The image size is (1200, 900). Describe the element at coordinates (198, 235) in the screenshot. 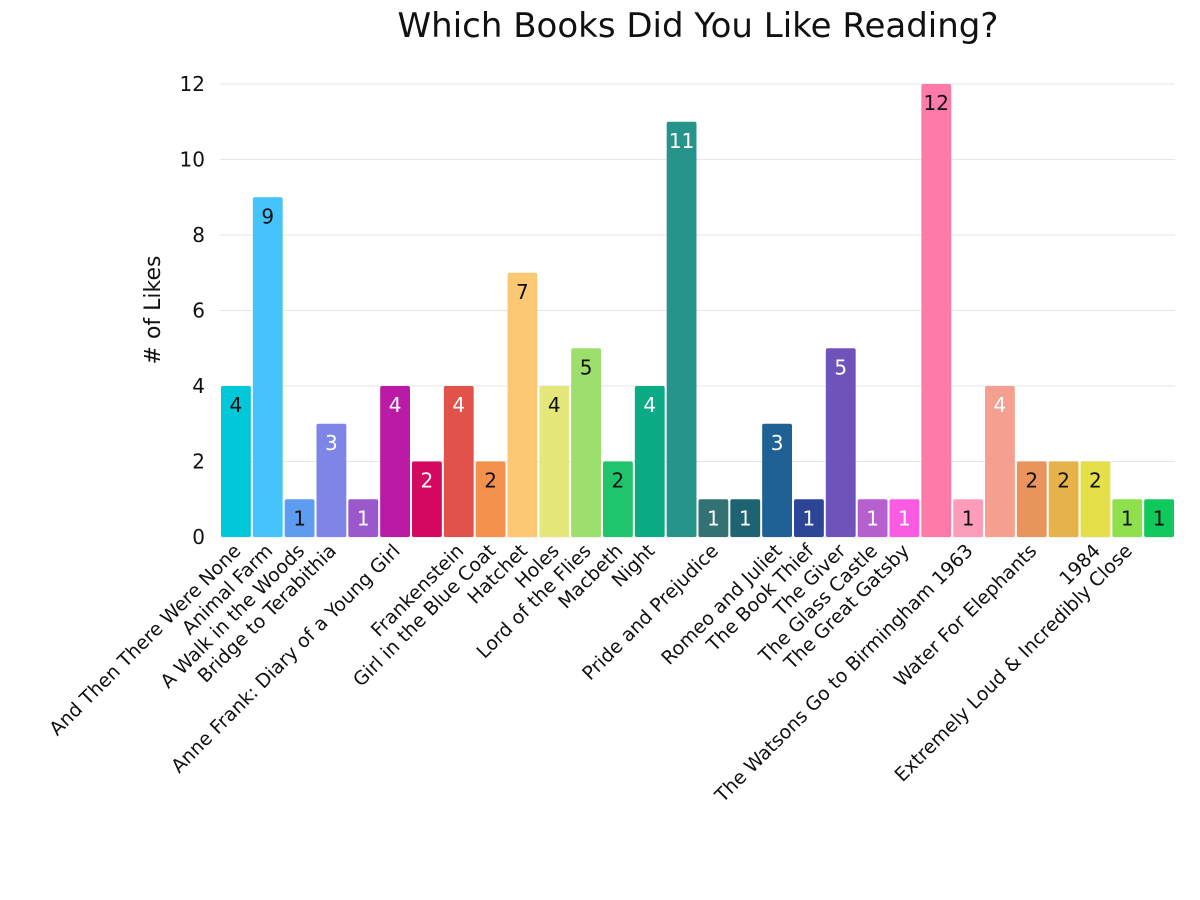

I see `y-tick-label: 8` at that location.